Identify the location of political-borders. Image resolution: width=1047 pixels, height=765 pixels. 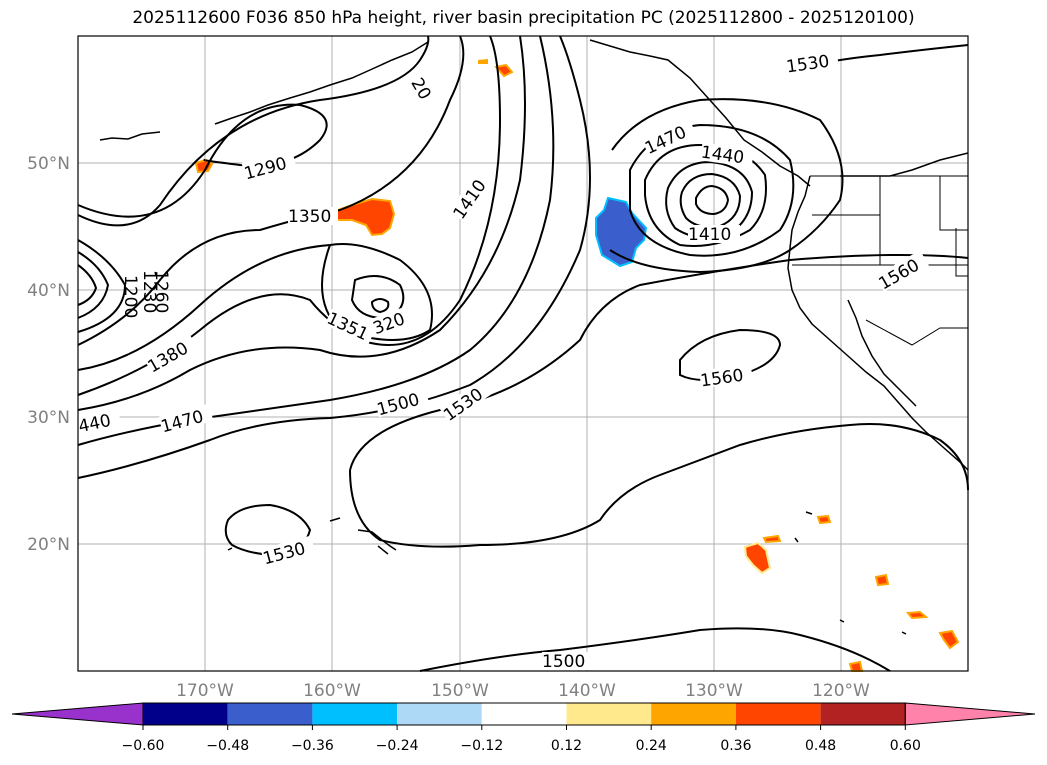
(880, 260).